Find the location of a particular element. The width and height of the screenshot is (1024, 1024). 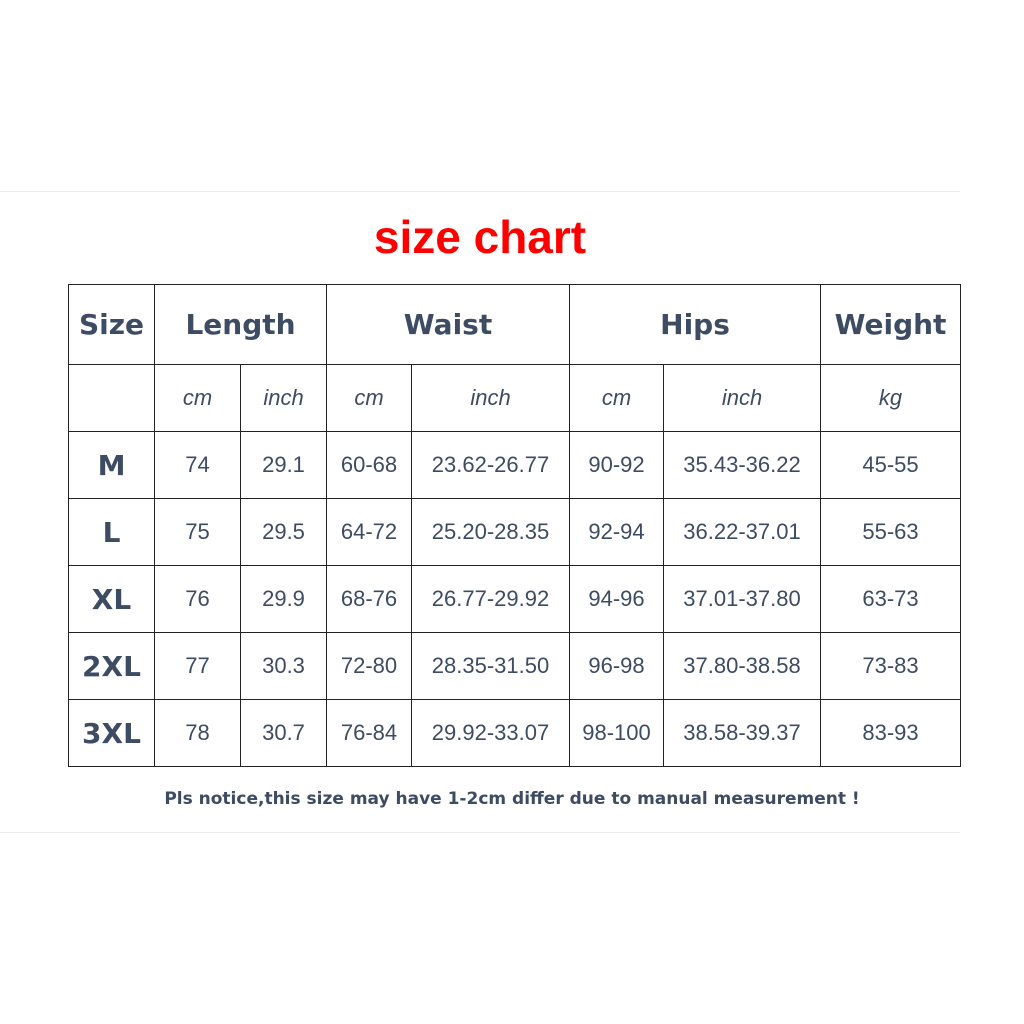

header-size: Size is located at coordinates (111, 324).